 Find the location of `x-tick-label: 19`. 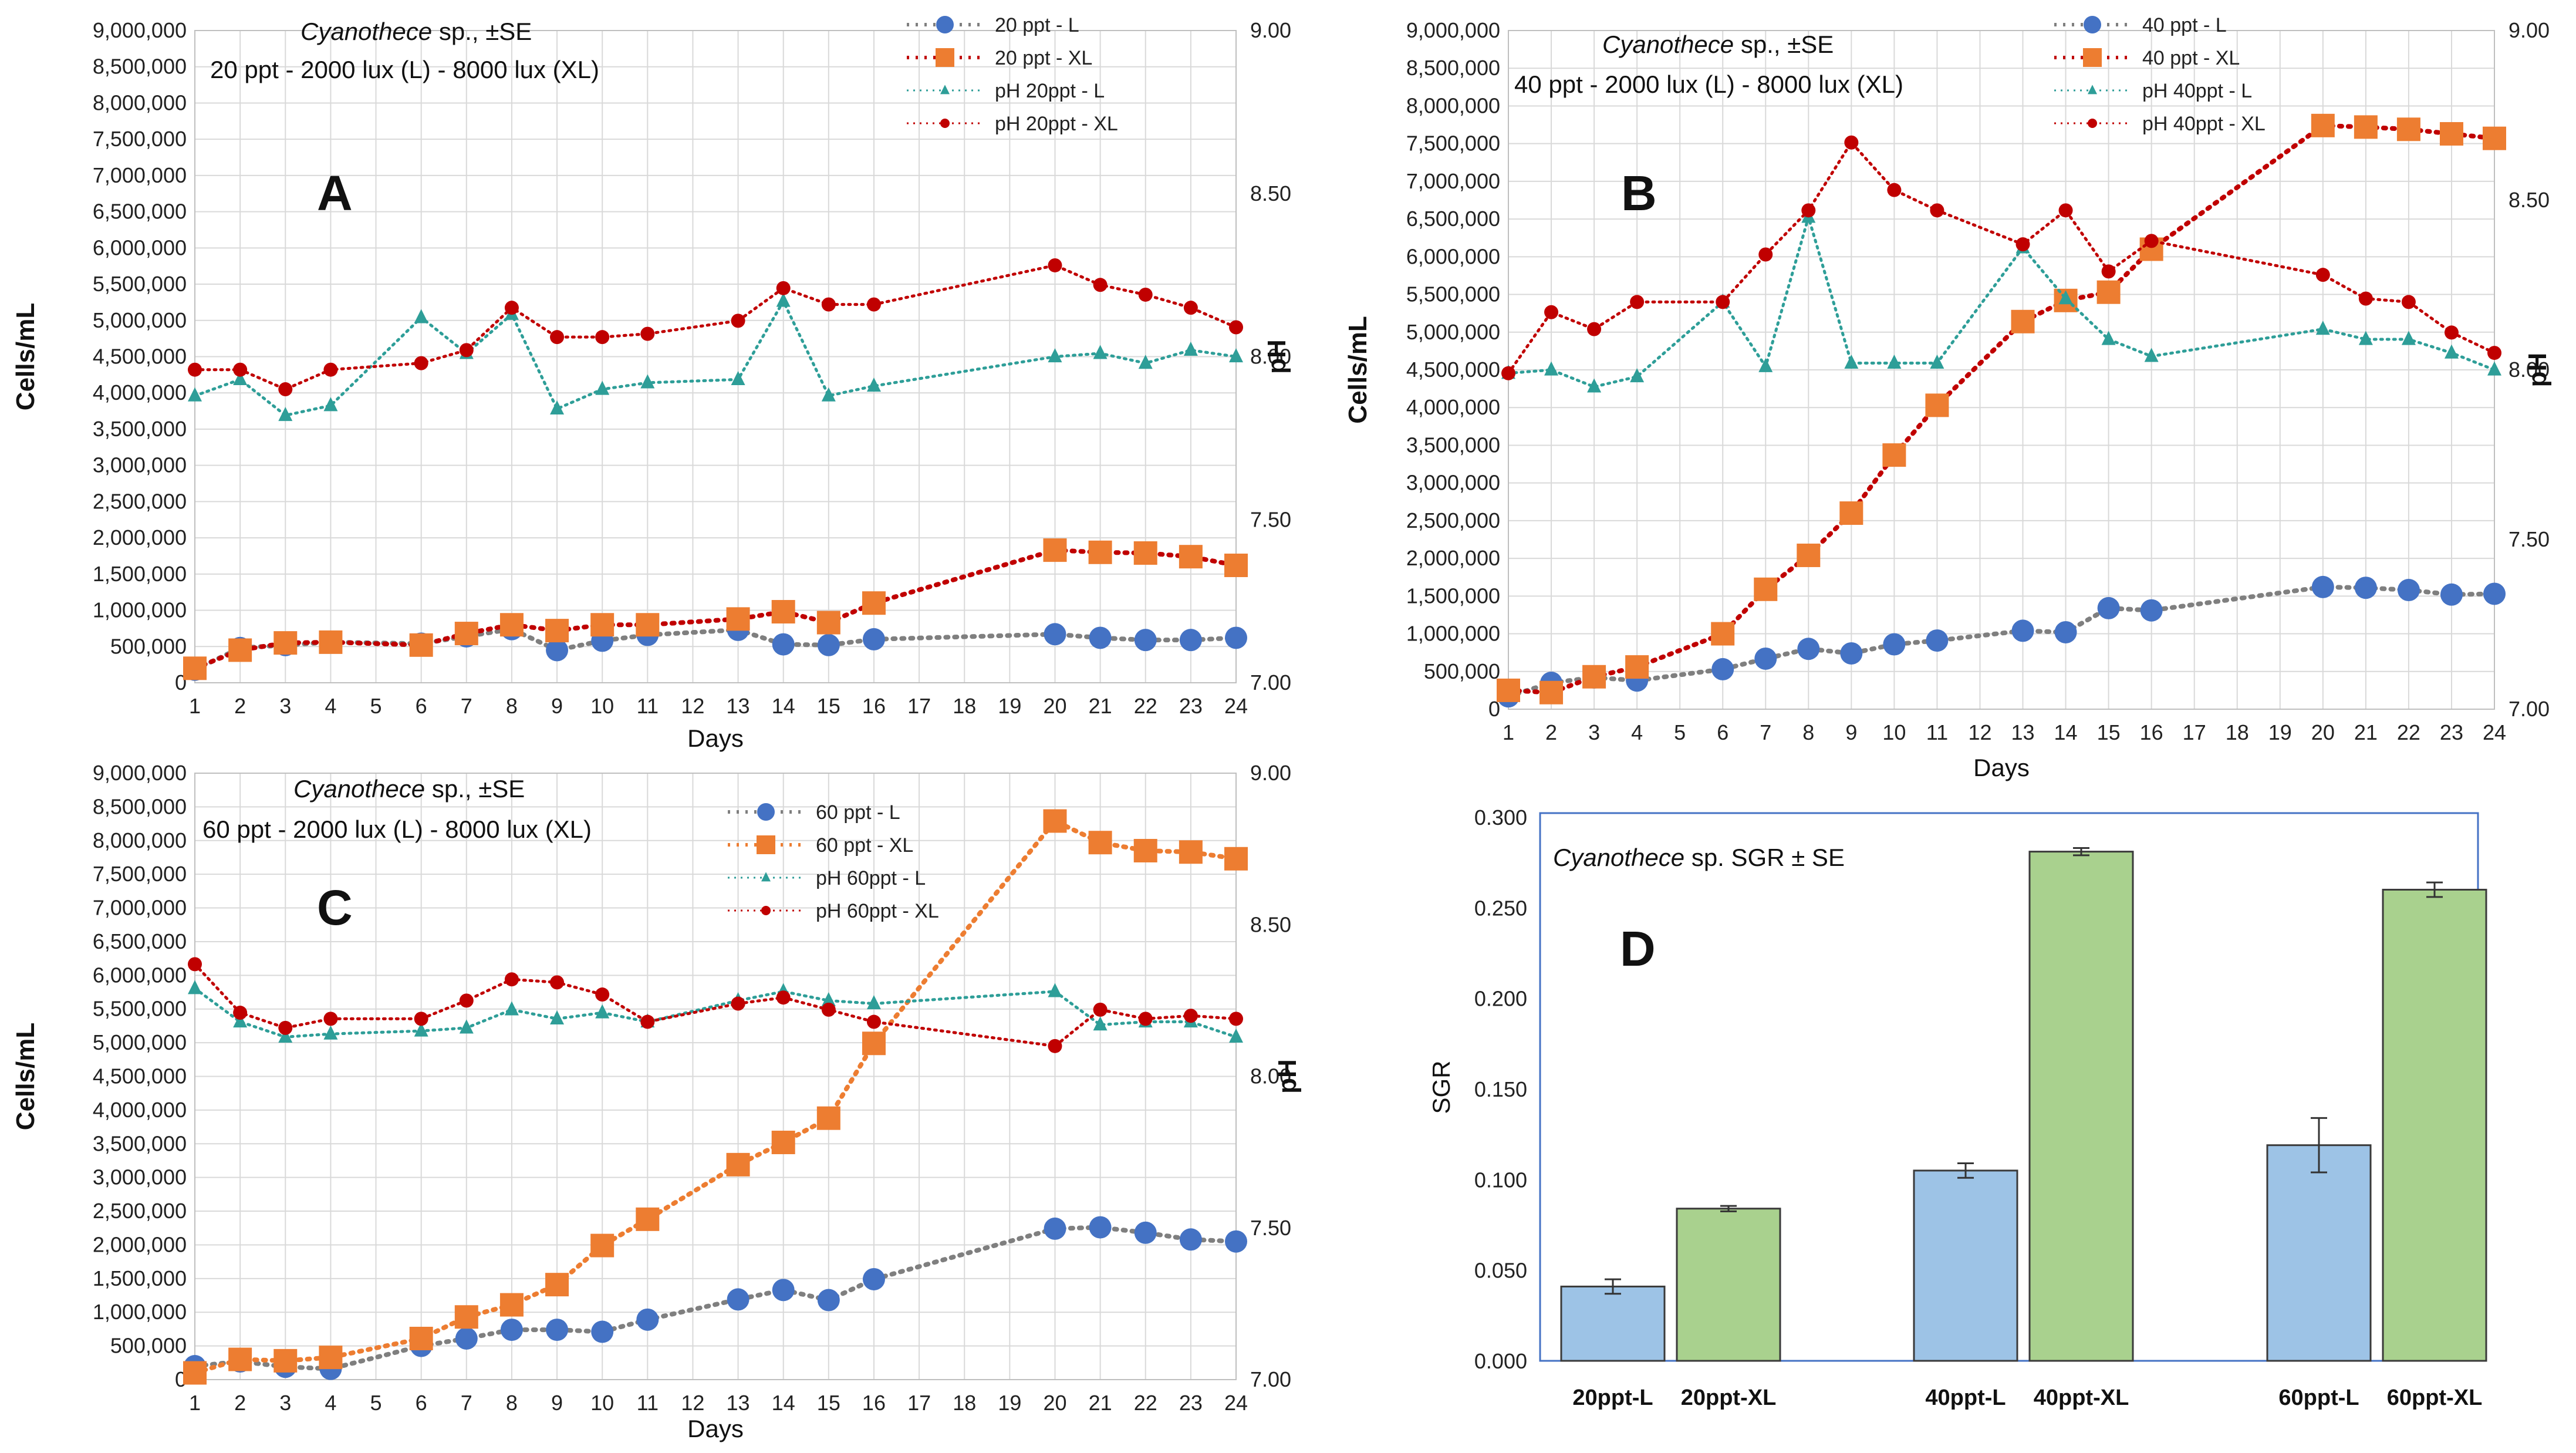

x-tick-label: 19 is located at coordinates (1009, 706).